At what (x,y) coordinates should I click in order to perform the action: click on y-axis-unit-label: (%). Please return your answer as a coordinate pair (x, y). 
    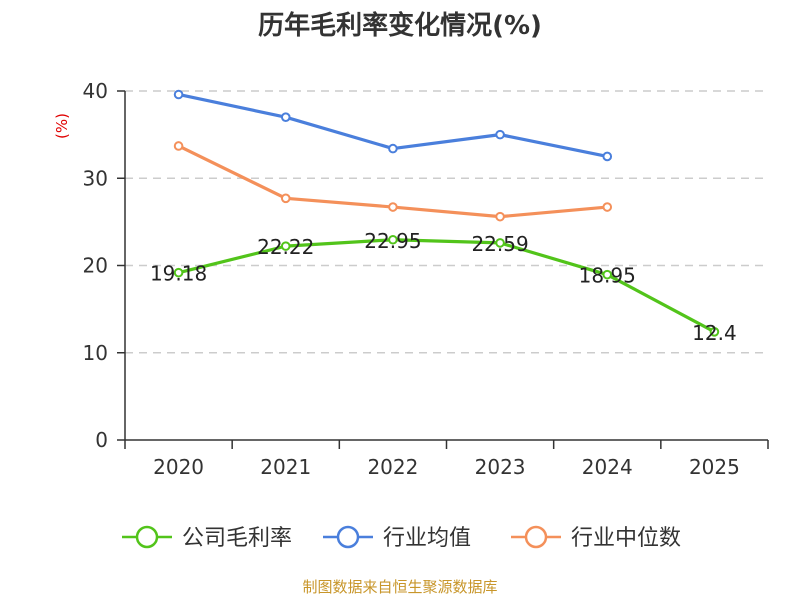
    Looking at the image, I should click on (62, 126).